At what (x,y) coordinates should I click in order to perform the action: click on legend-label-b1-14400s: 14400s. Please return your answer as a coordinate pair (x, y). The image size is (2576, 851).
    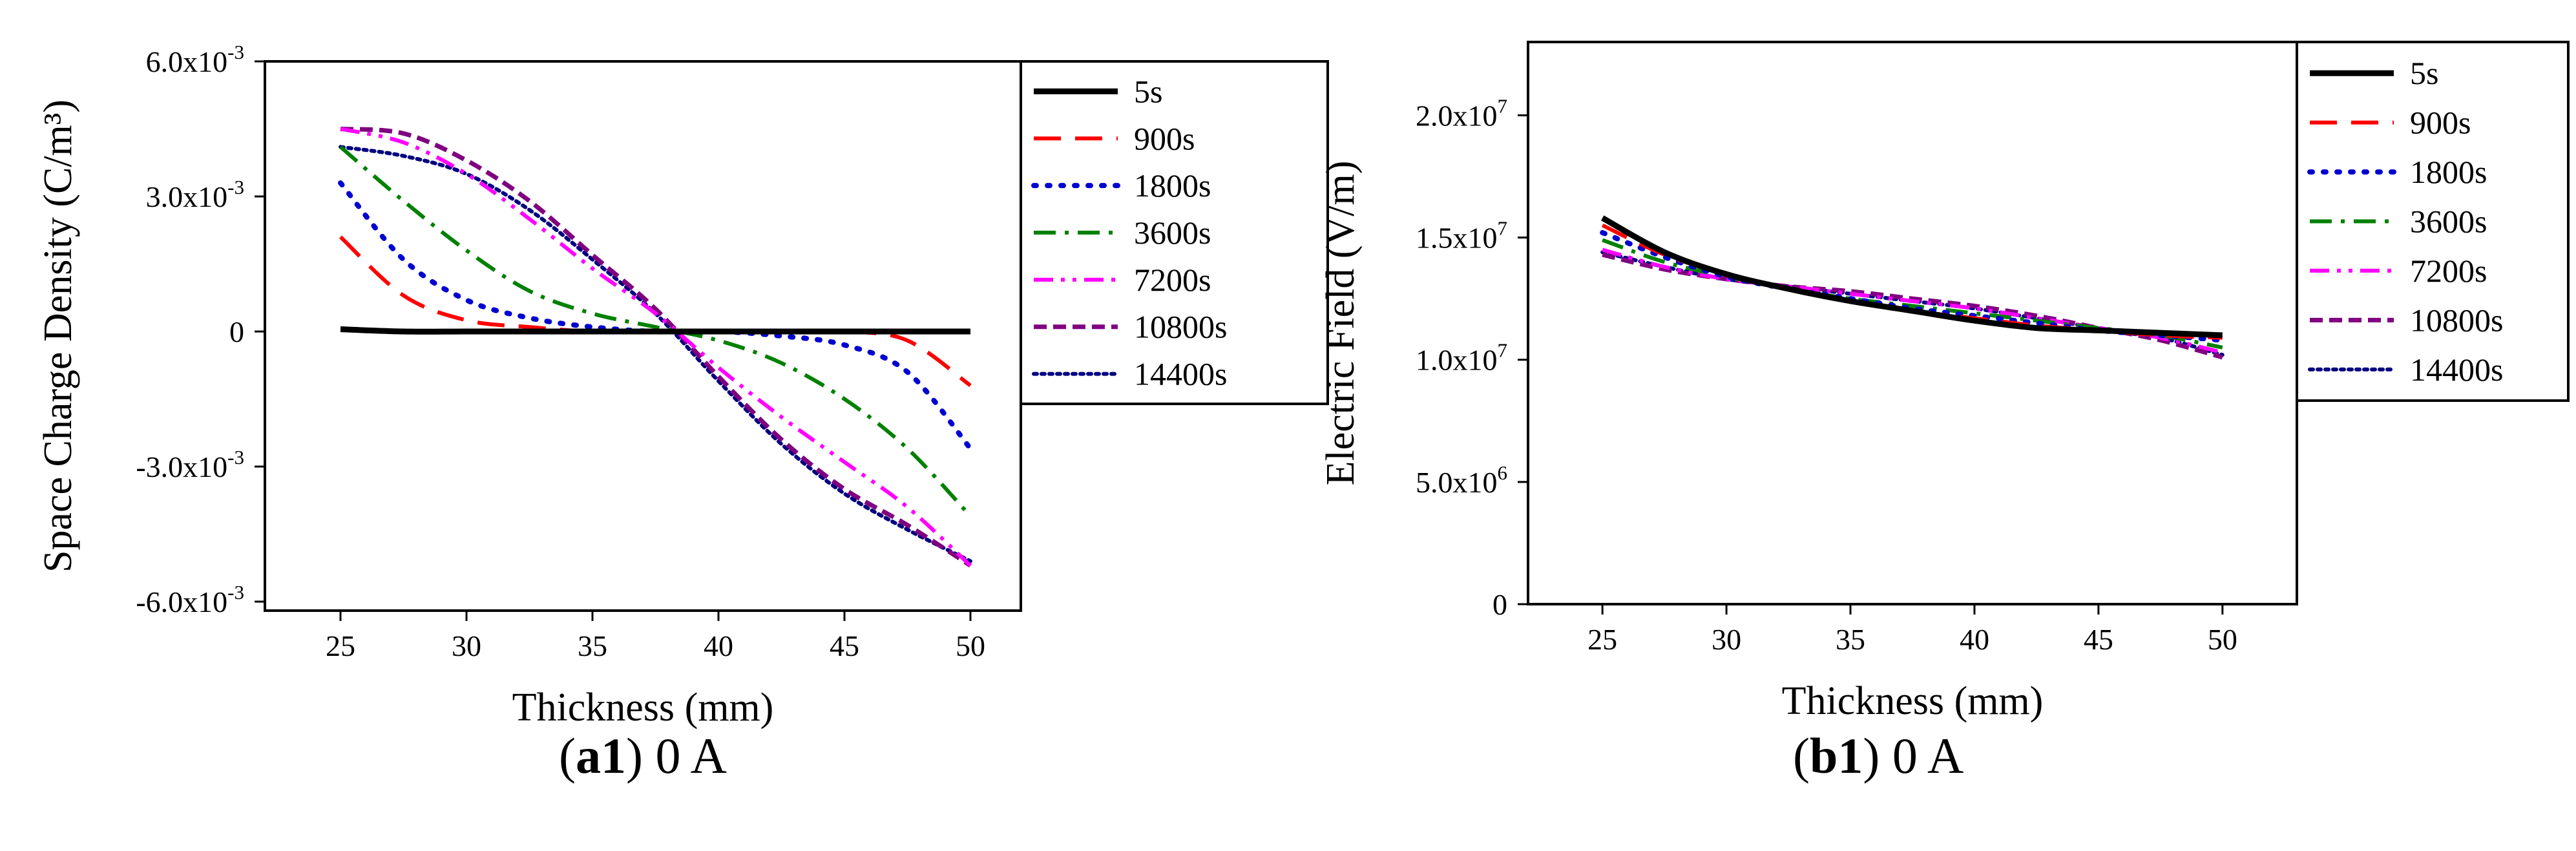
    Looking at the image, I should click on (2456, 370).